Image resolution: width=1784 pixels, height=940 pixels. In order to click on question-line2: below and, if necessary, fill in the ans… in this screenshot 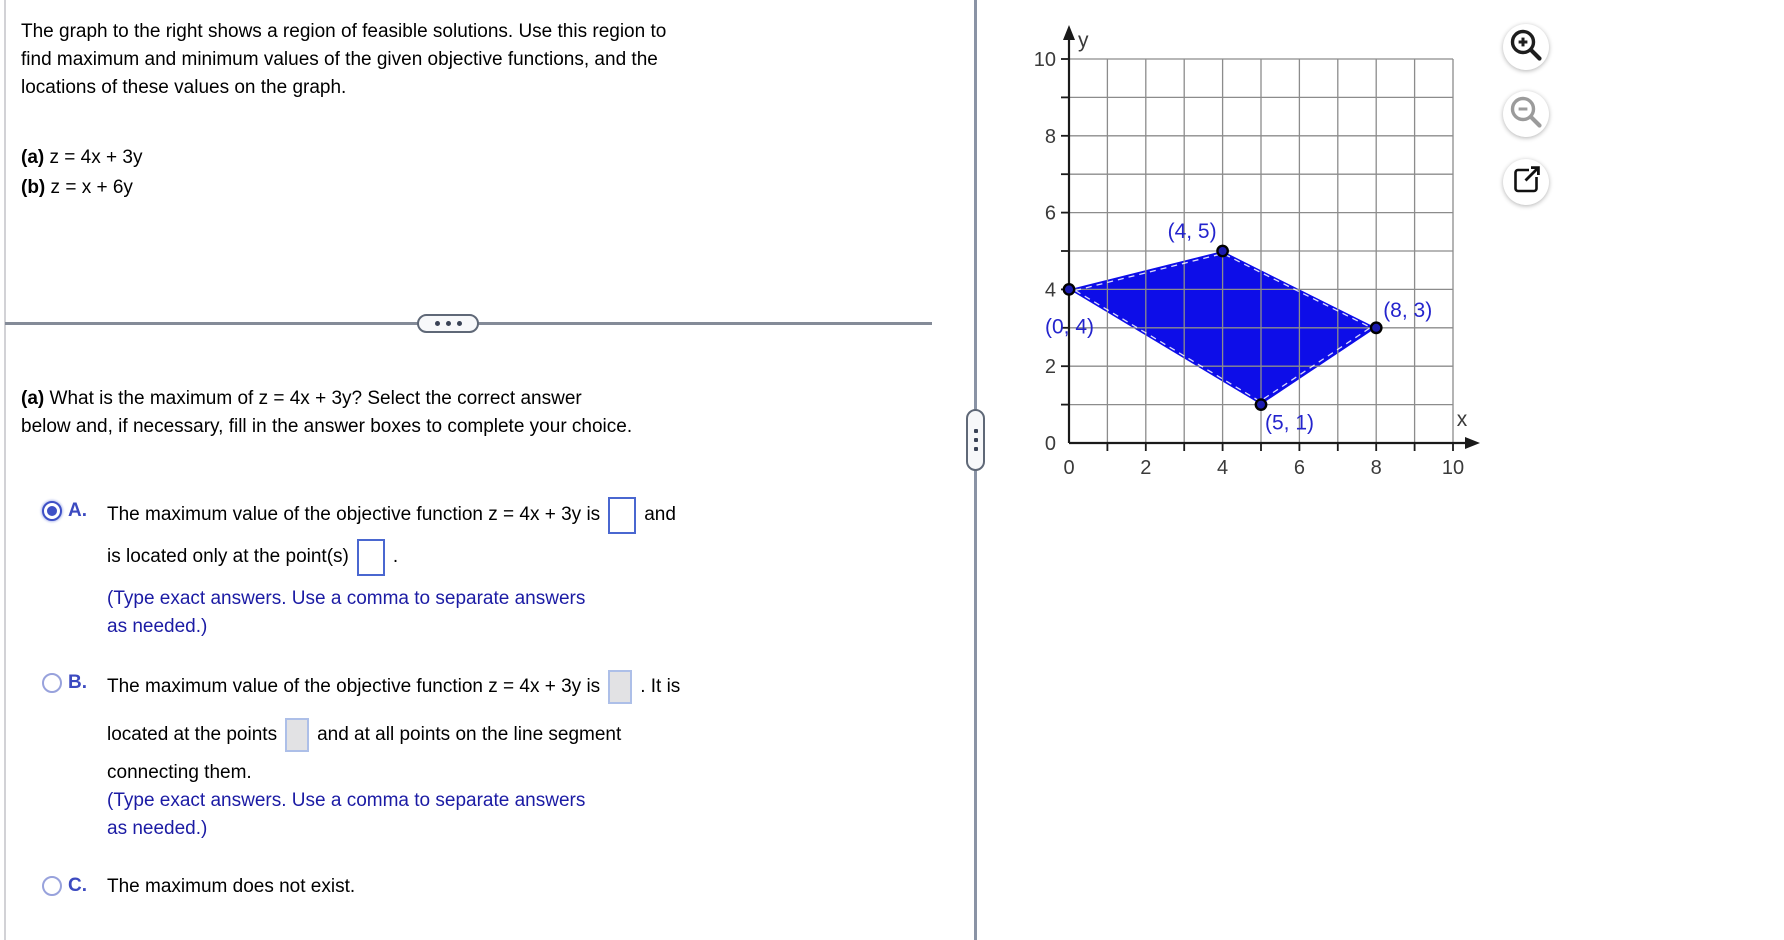, I will do `click(327, 426)`.